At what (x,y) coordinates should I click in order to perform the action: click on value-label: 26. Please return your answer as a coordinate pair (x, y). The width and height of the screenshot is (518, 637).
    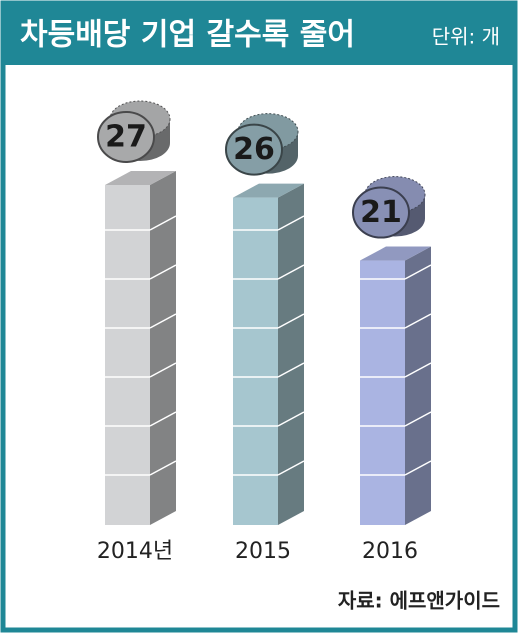
    Looking at the image, I should click on (254, 149).